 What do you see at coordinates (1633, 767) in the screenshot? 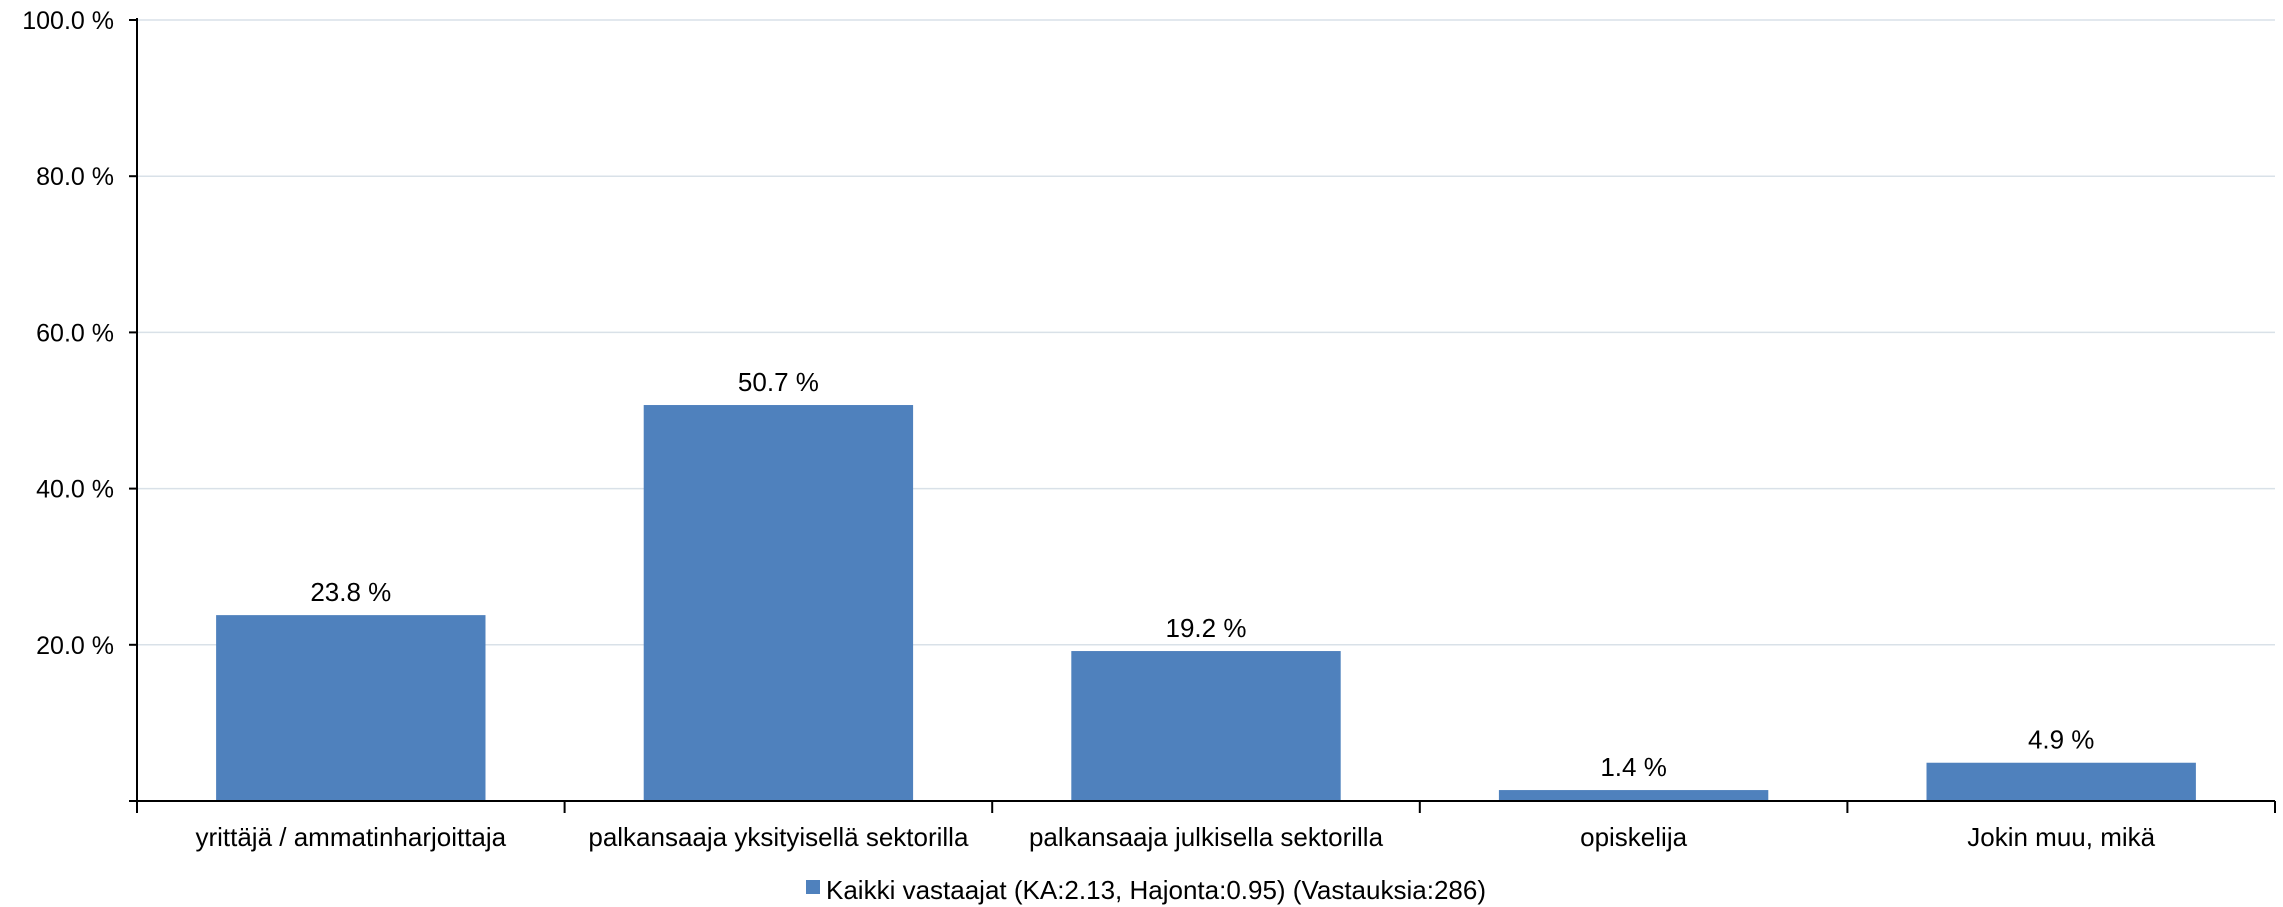
I see `data-label: 1.4 %` at bounding box center [1633, 767].